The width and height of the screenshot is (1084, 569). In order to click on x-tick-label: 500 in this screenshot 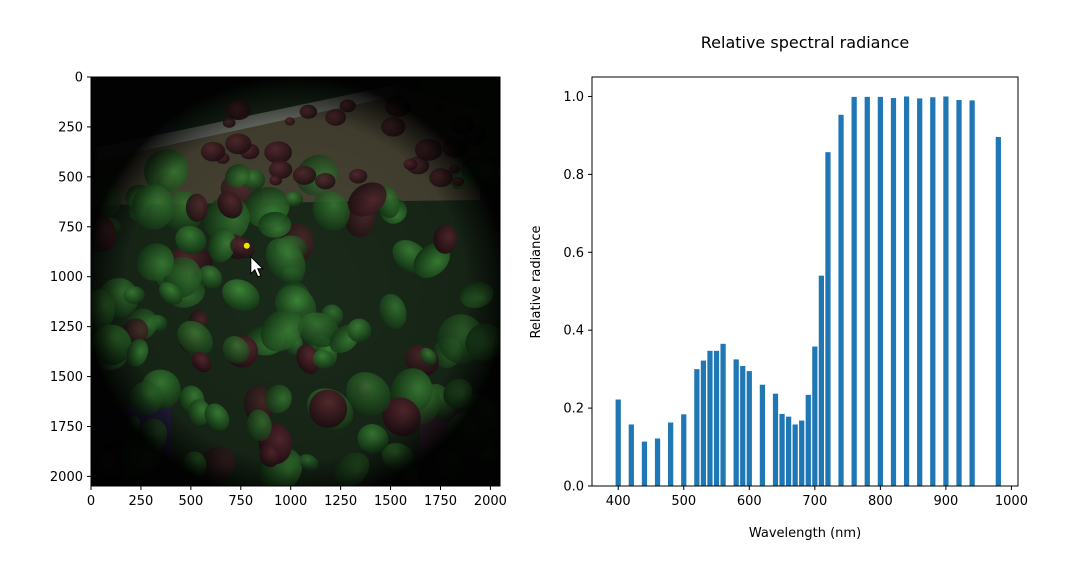, I will do `click(683, 501)`.